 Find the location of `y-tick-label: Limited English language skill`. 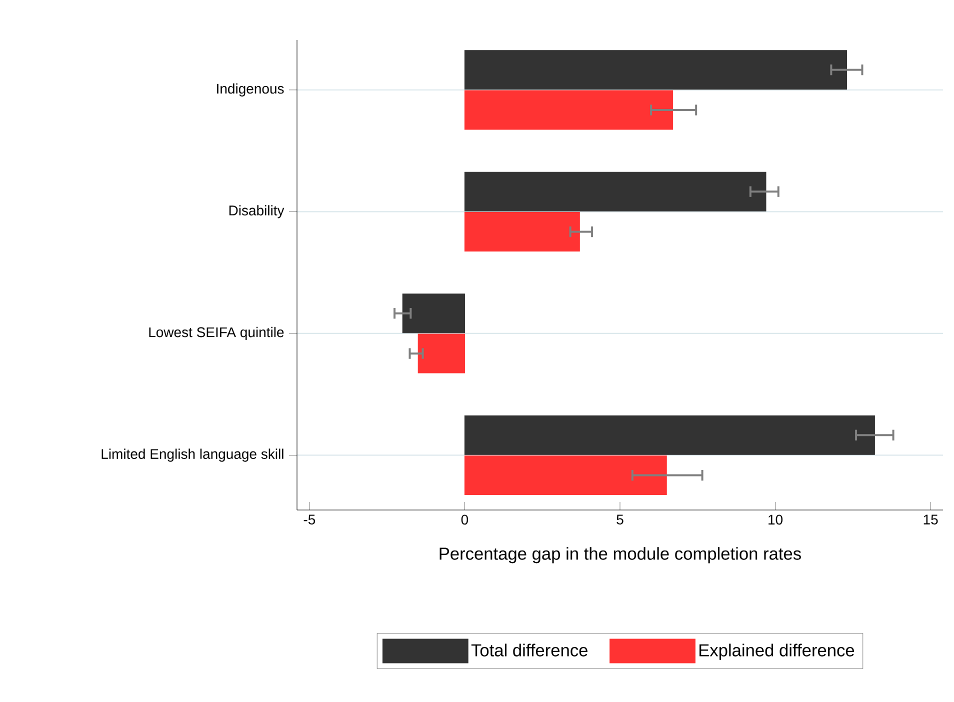

y-tick-label: Limited English language skill is located at coordinates (193, 455).